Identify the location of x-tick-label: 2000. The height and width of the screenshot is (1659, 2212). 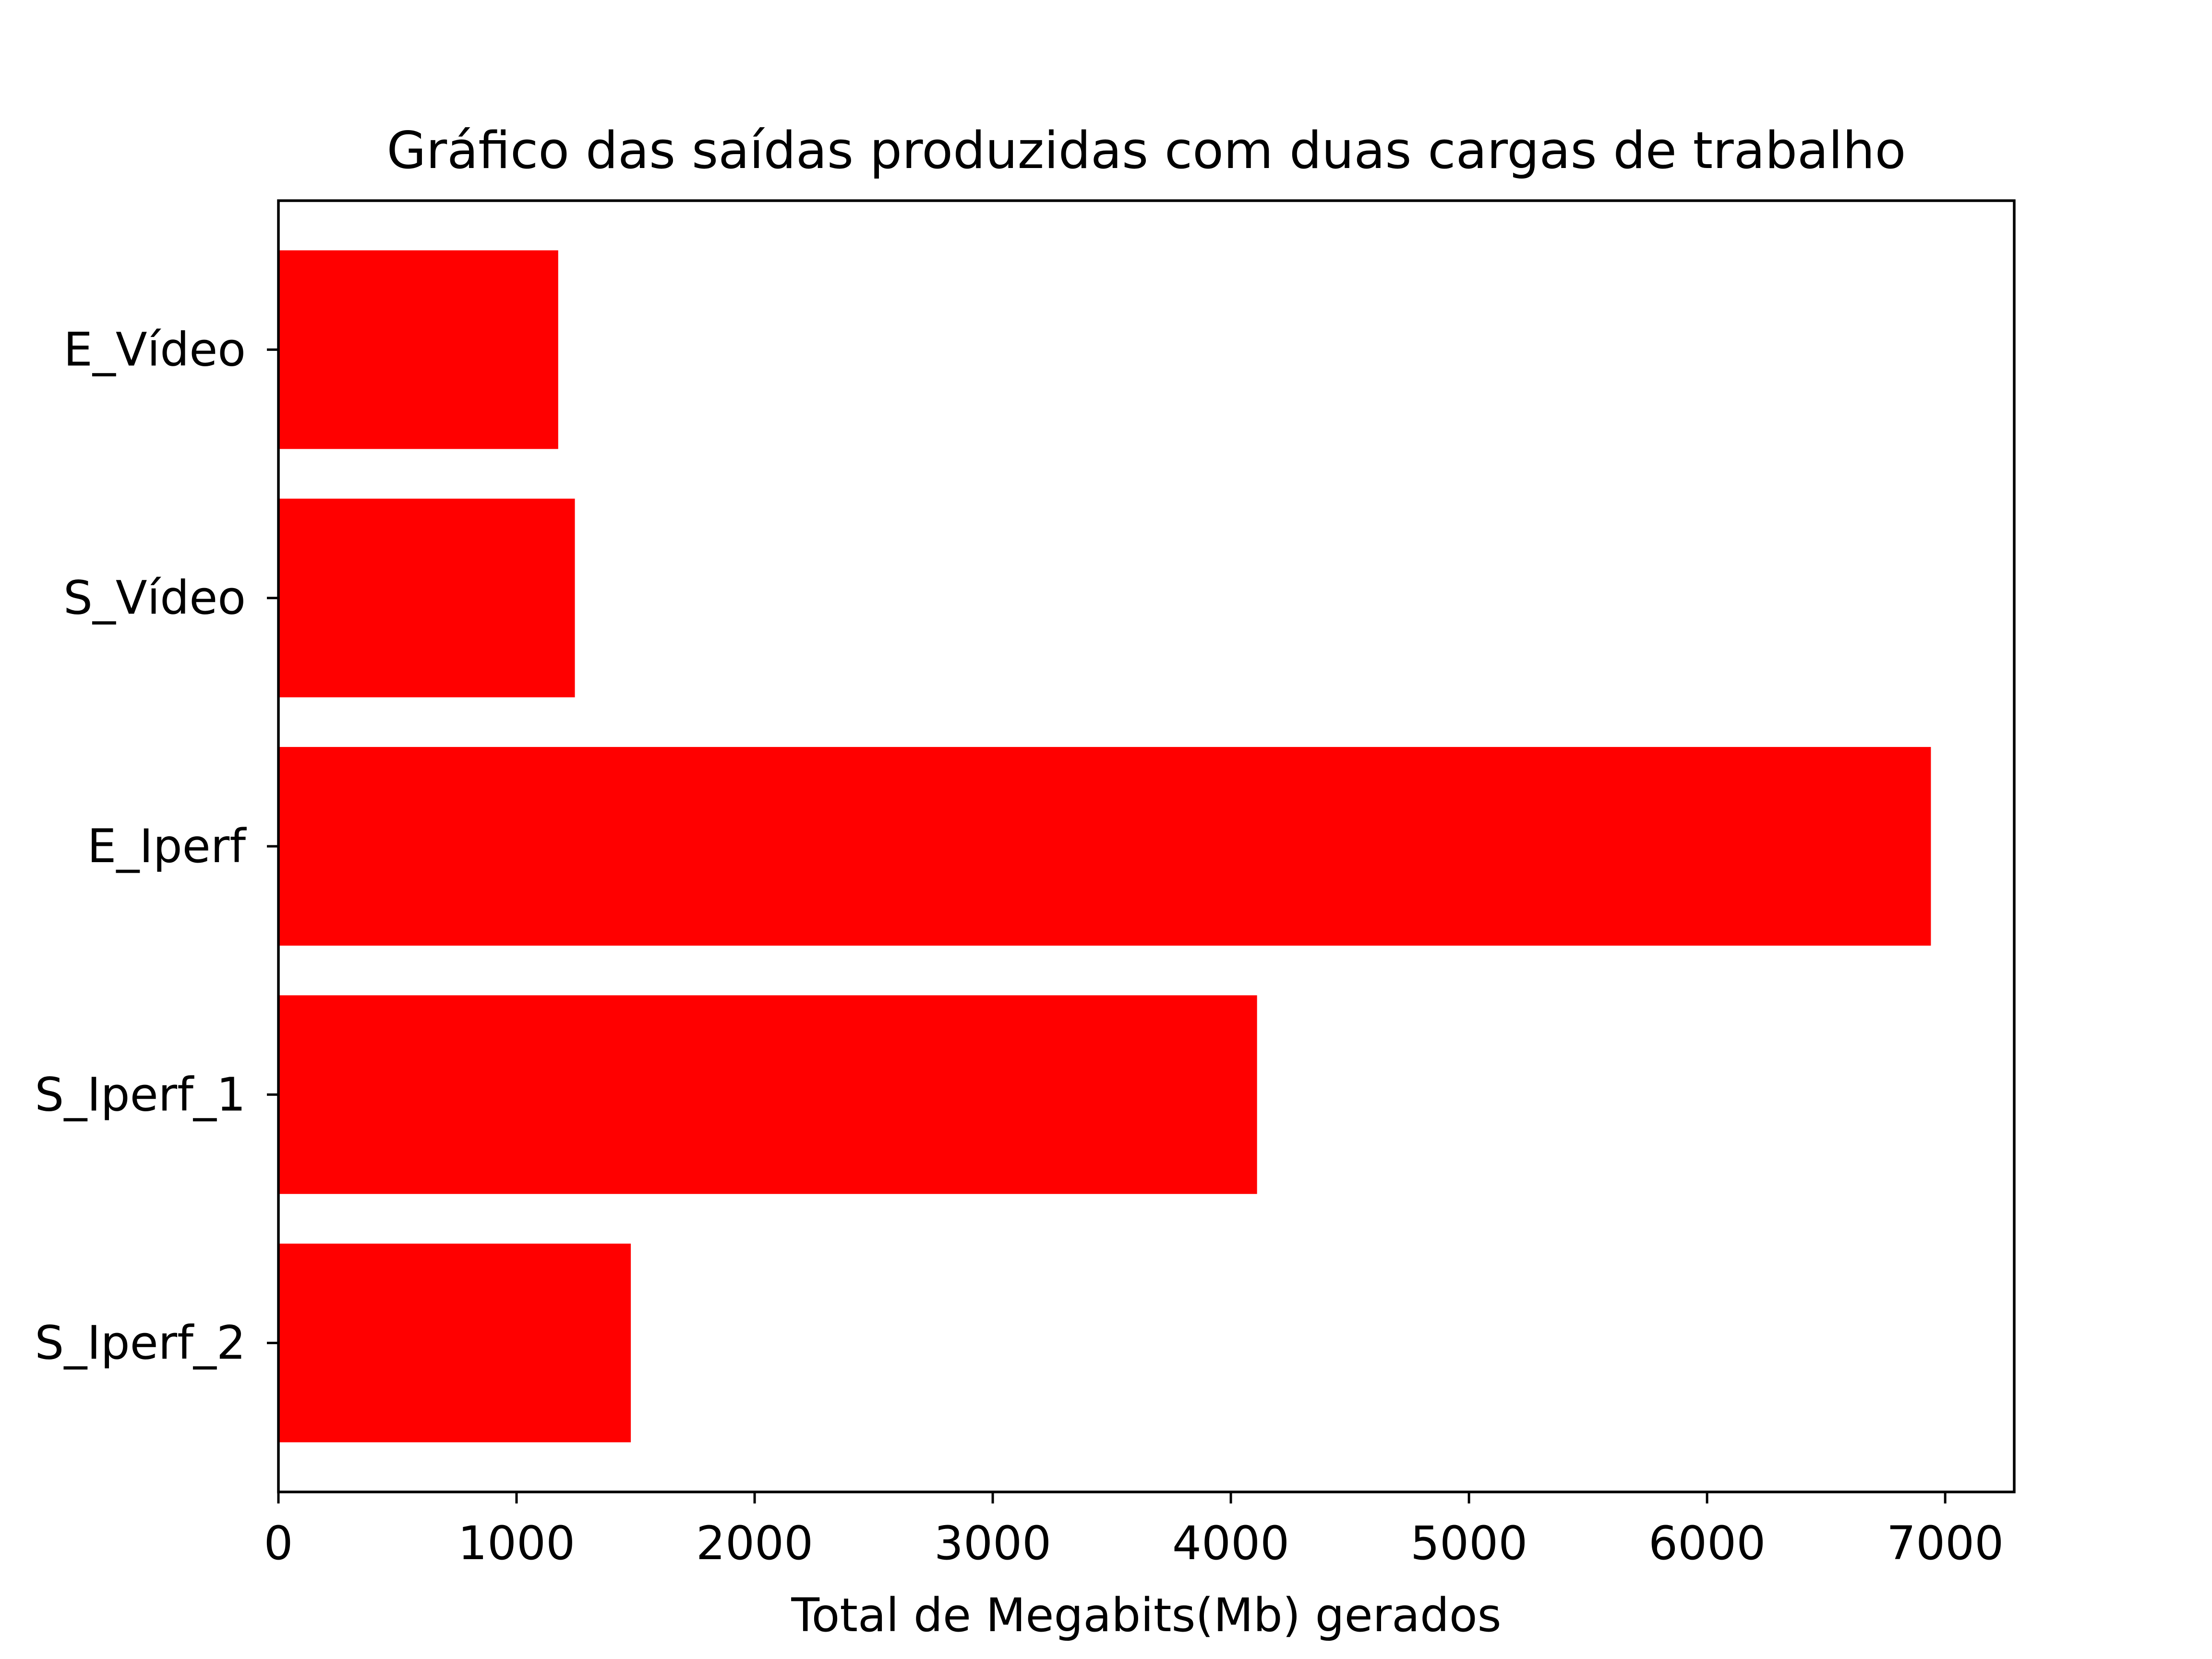
(755, 1543).